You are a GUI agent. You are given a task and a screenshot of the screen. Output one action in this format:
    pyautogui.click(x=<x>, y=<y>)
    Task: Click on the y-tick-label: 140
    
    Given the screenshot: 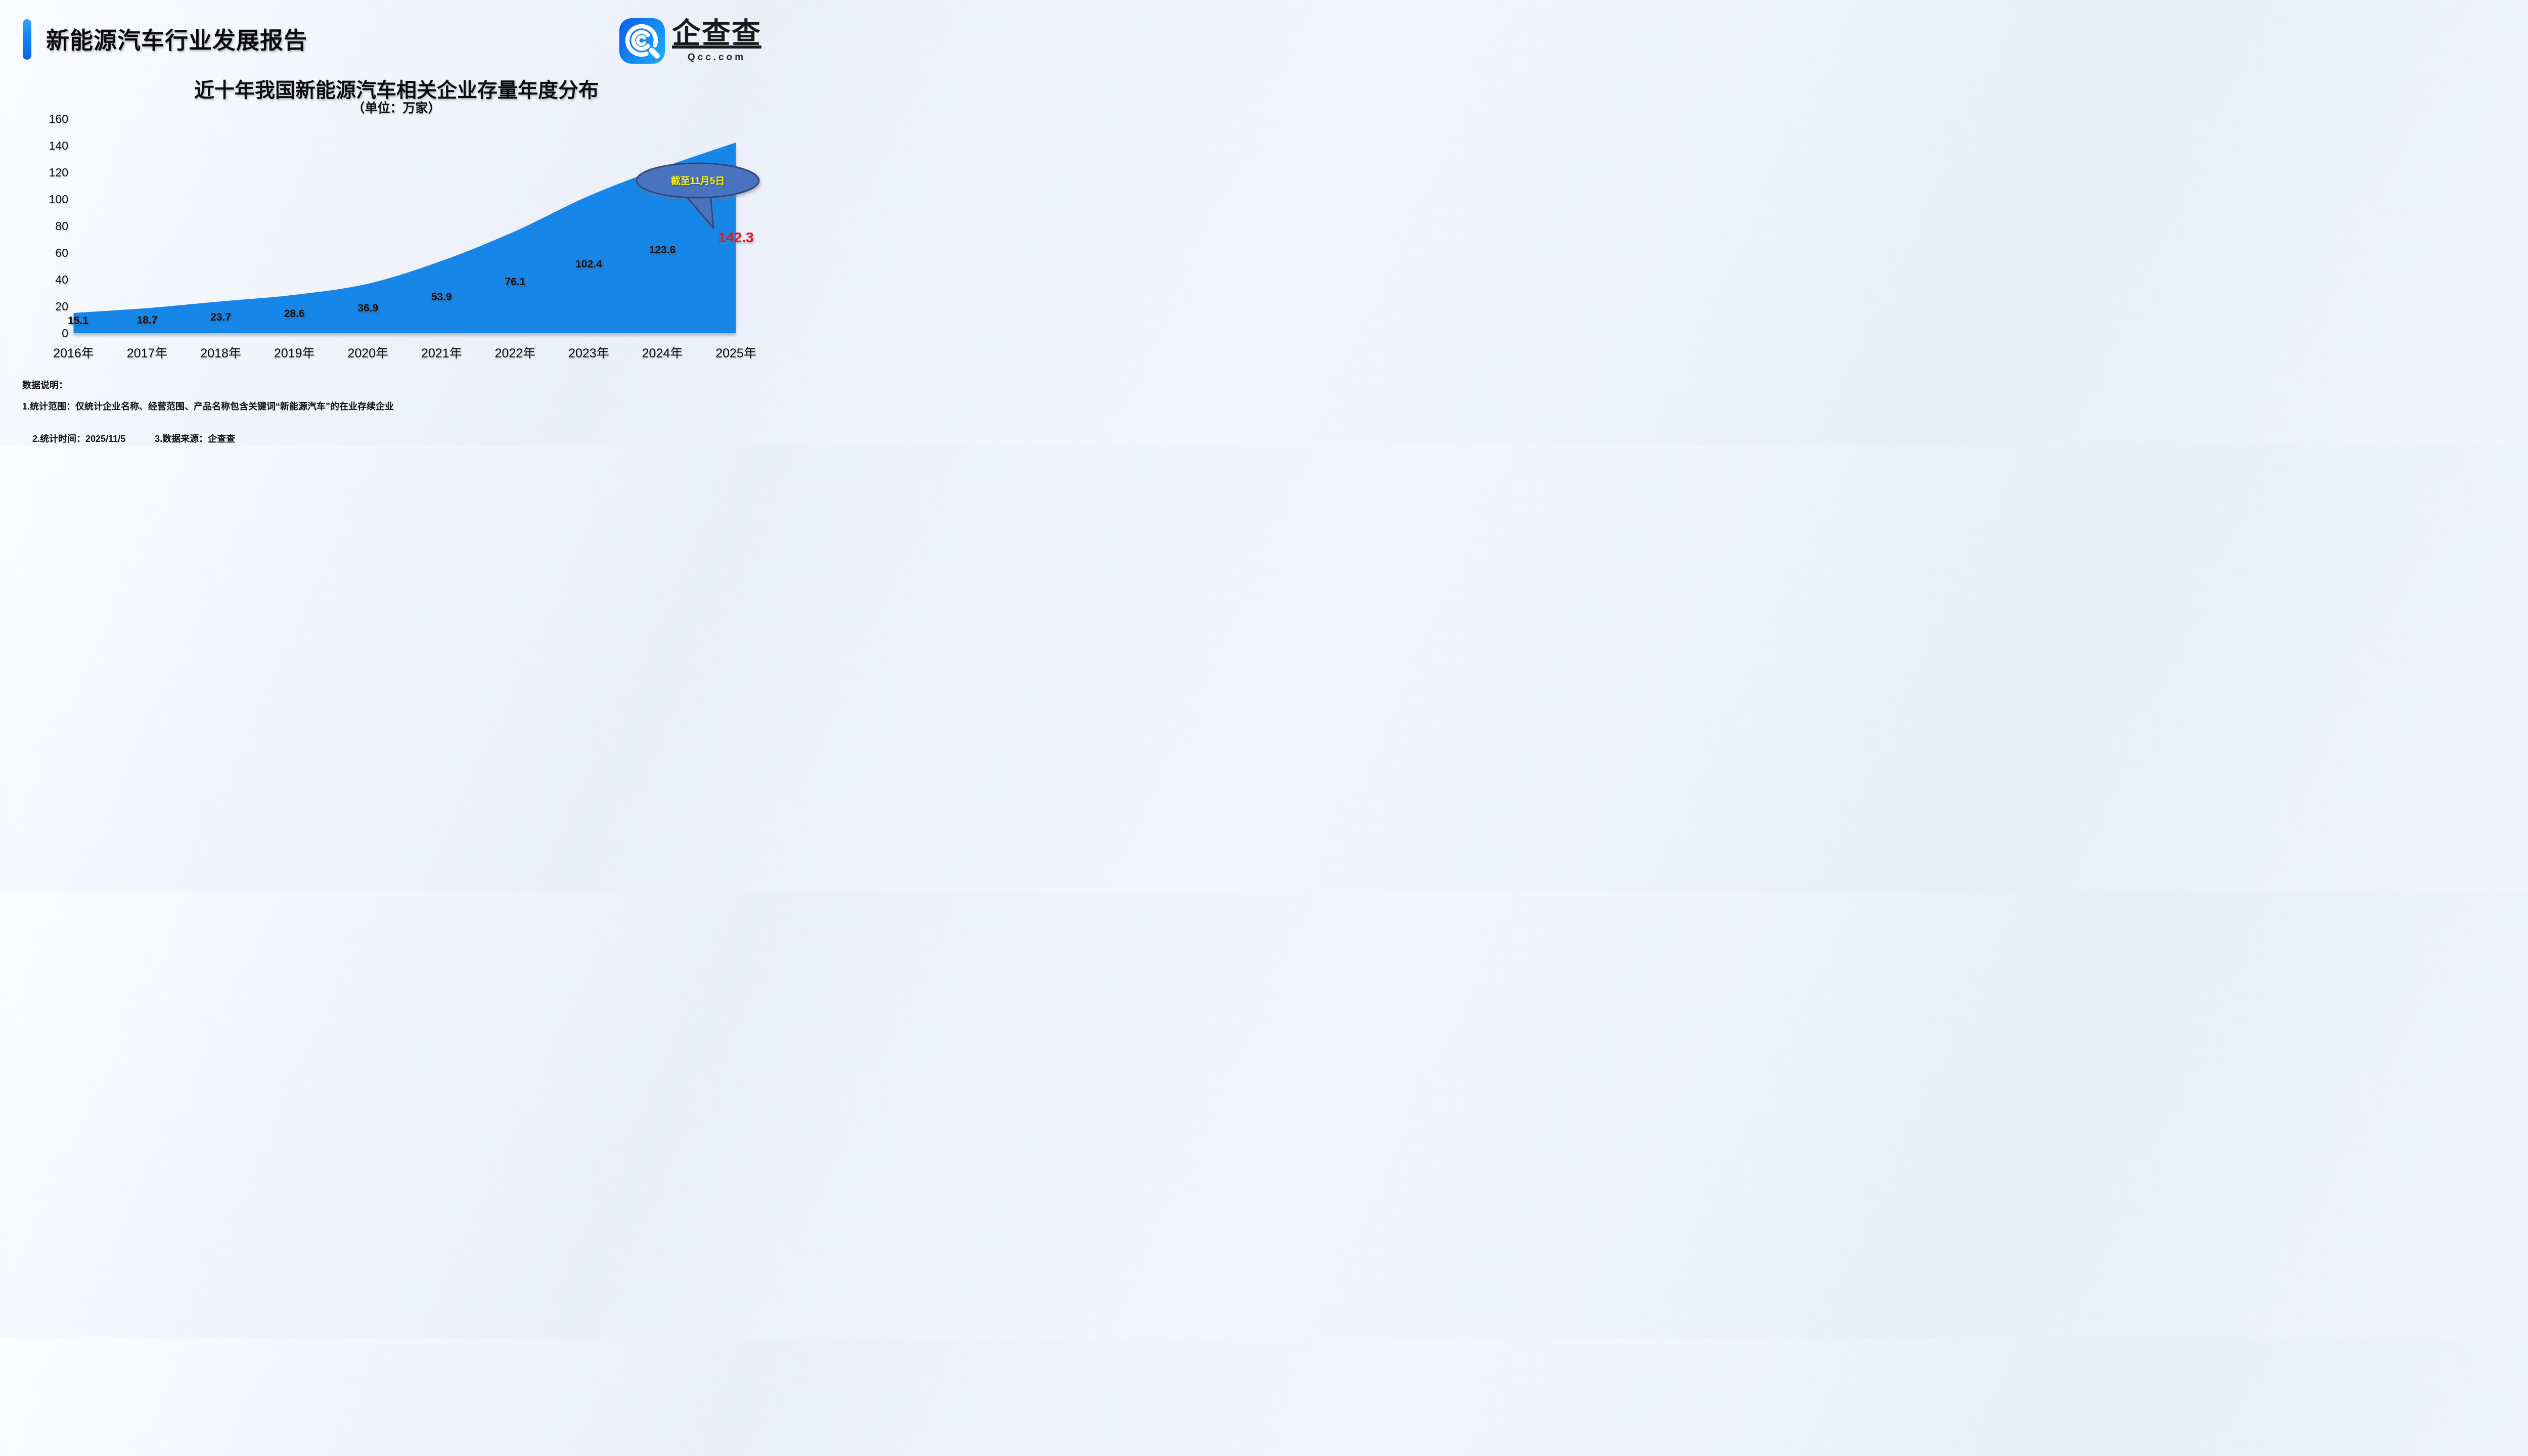 What is the action you would take?
    pyautogui.click(x=59, y=145)
    